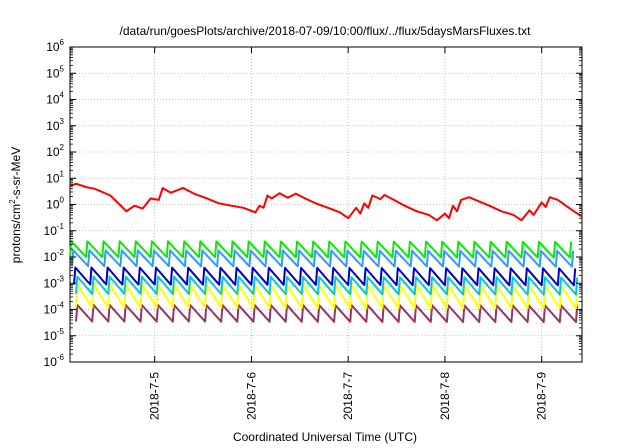  I want to click on y-tick-label: 10⁰, so click(55, 204).